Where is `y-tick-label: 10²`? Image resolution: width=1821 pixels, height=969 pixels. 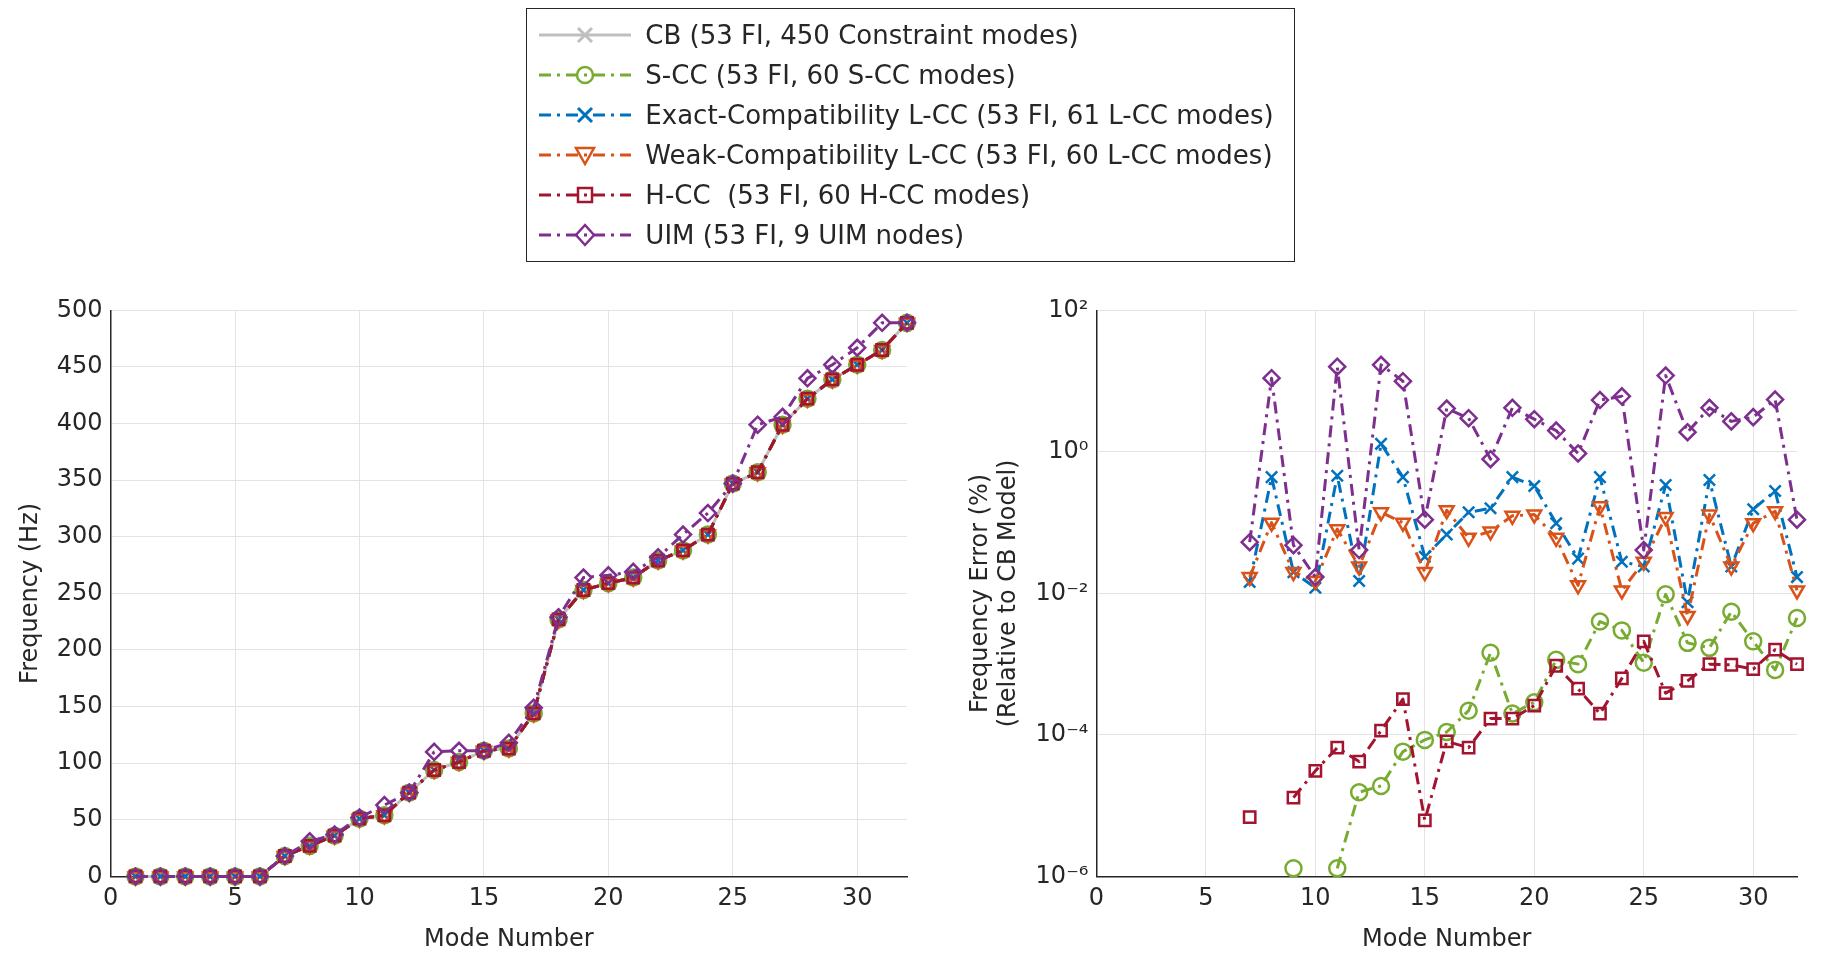
y-tick-label: 10² is located at coordinates (1068, 308).